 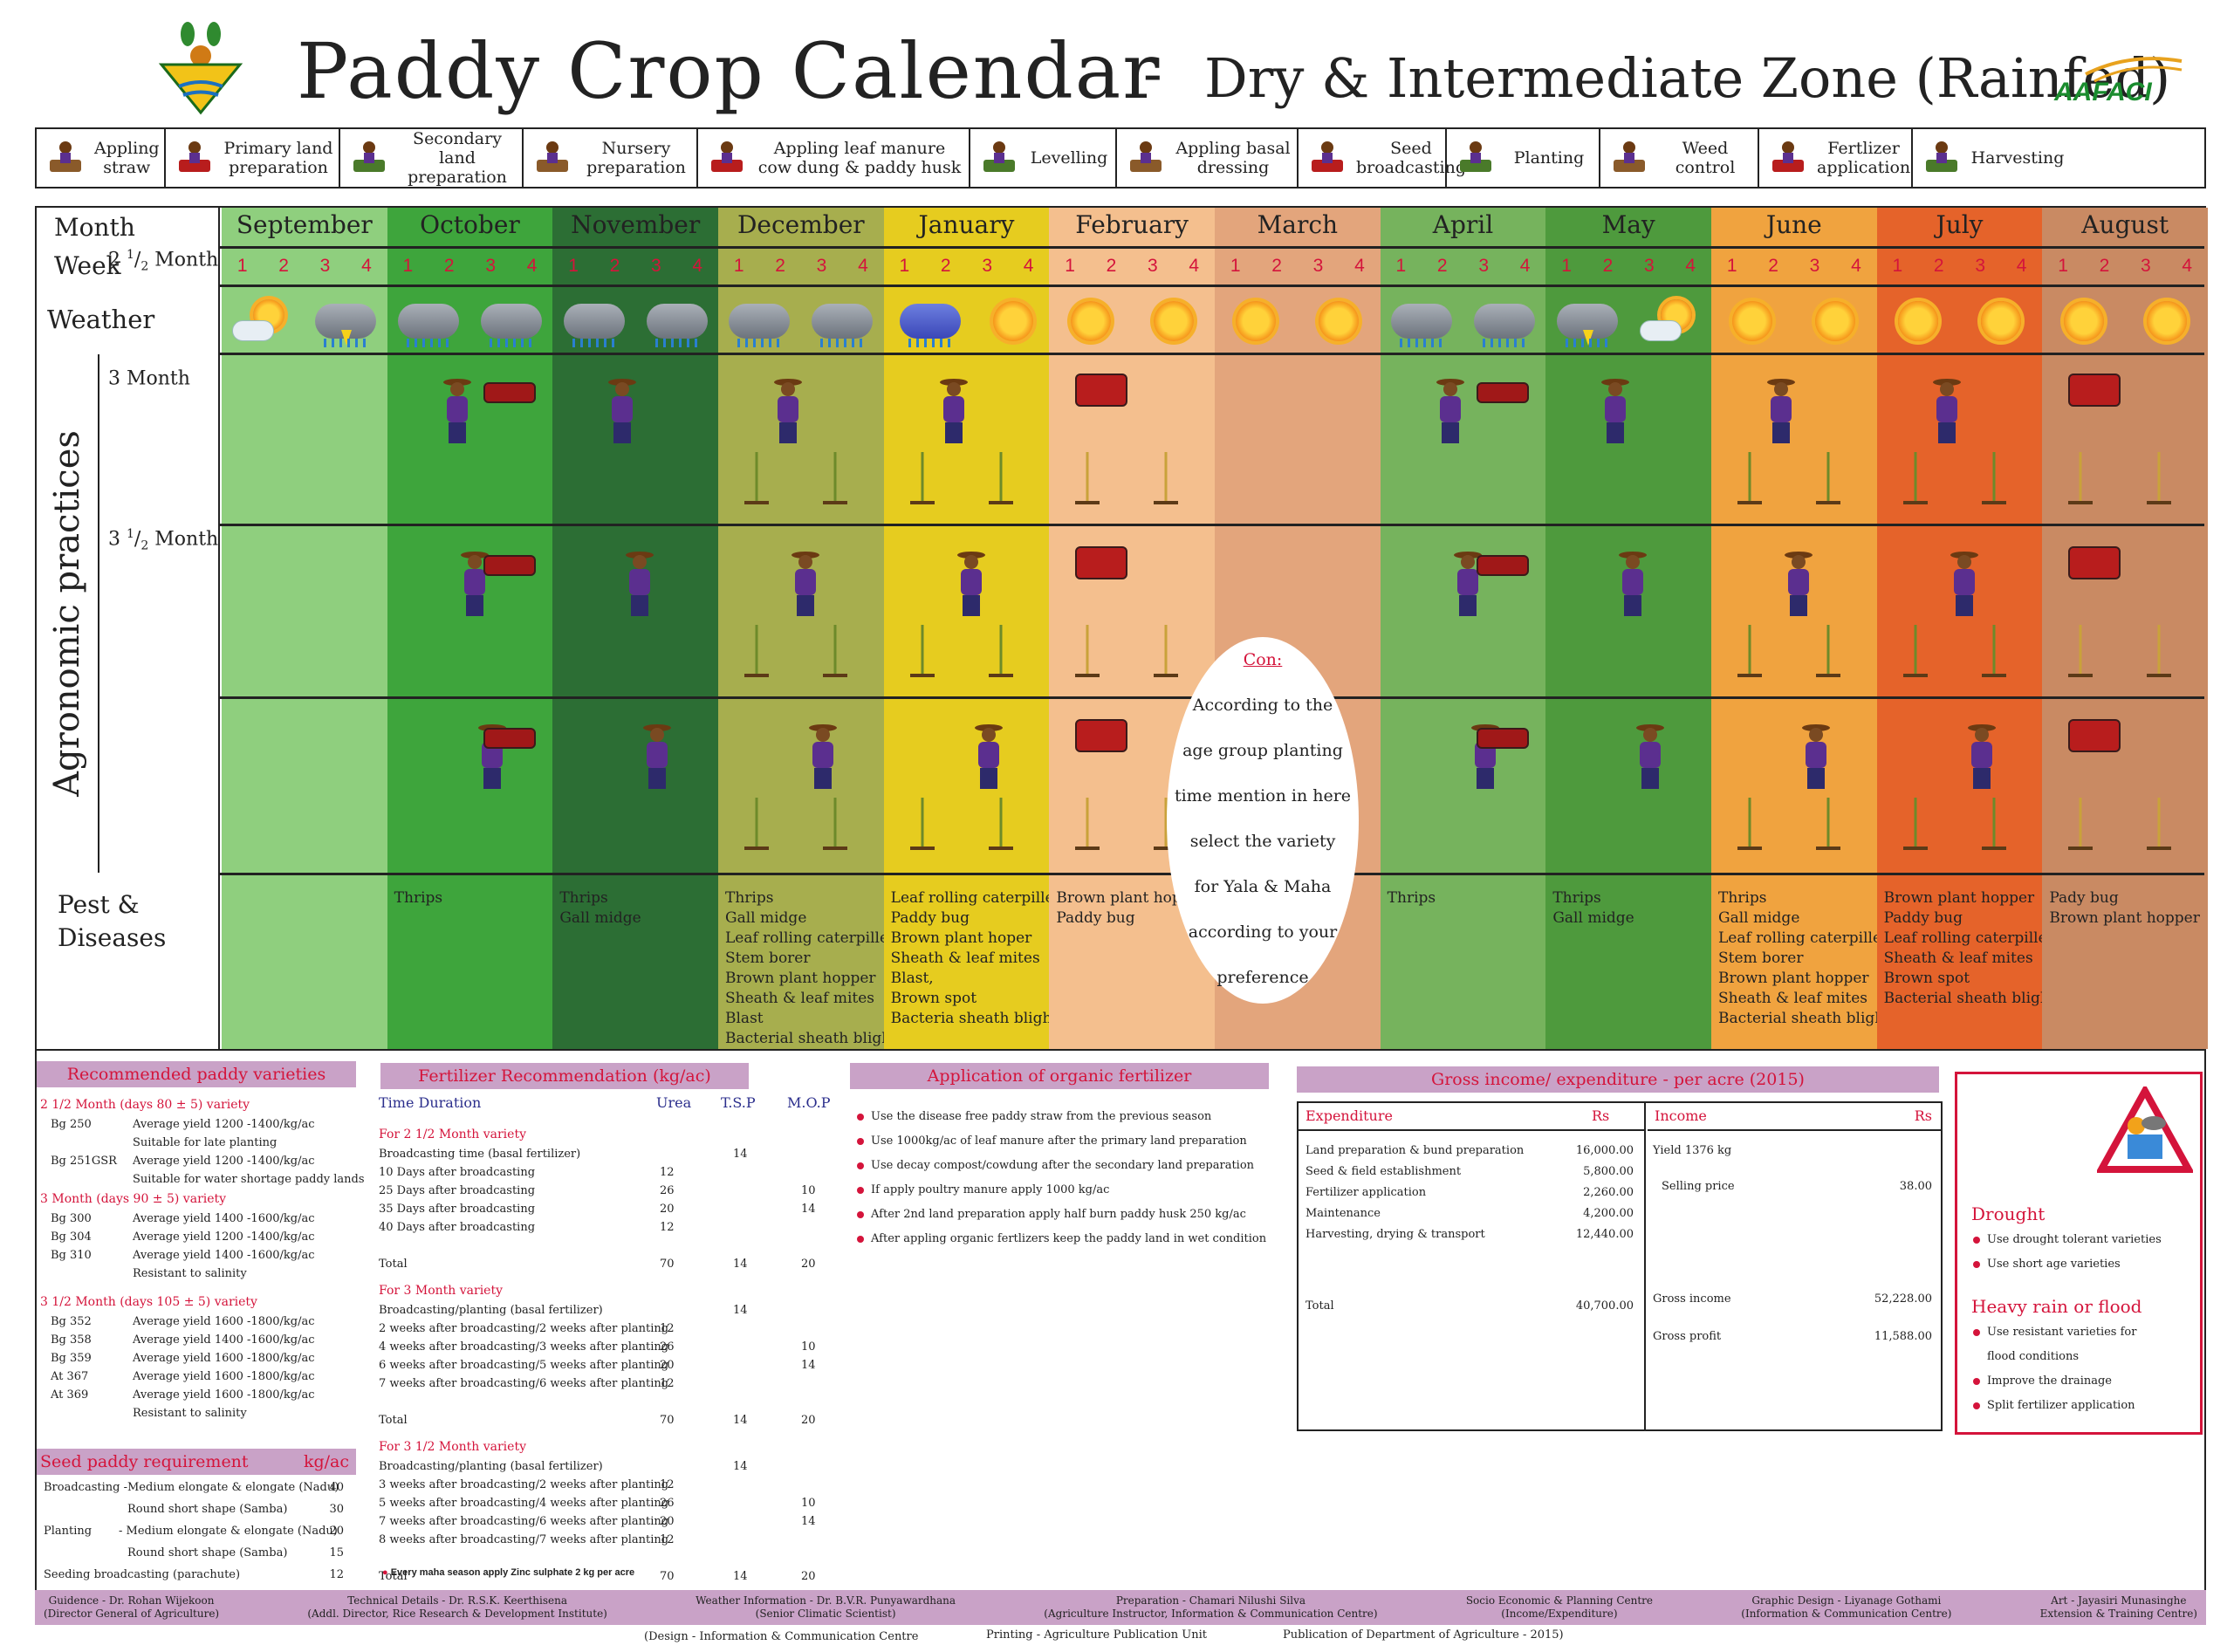 What do you see at coordinates (2033, 1356) in the screenshot?
I see `flood-item: flood conditions` at bounding box center [2033, 1356].